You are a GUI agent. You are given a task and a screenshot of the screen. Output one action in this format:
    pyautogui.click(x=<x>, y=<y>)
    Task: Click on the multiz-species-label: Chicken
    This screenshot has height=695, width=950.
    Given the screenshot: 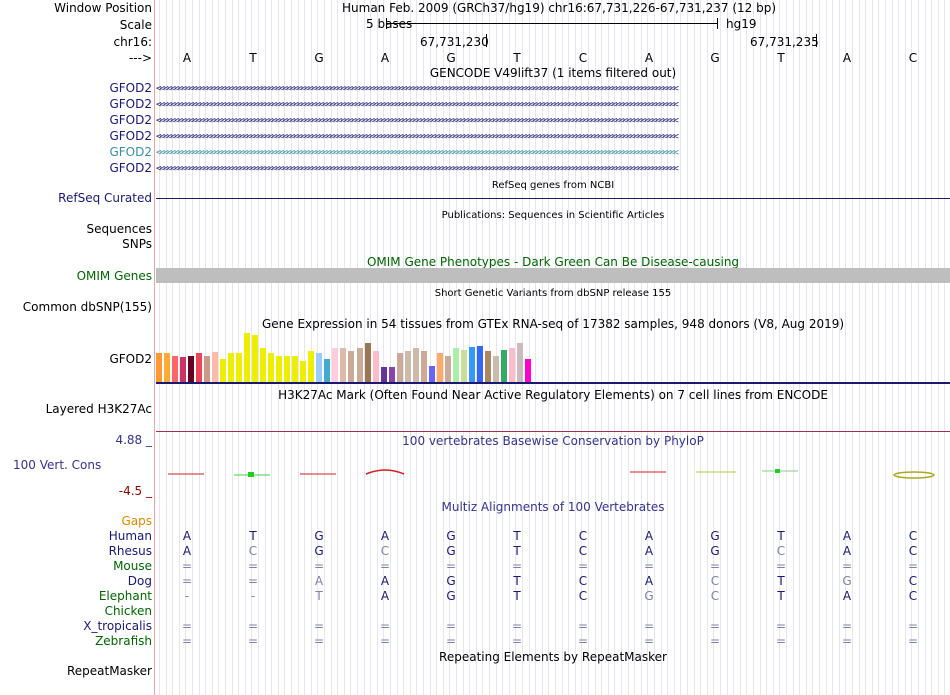 What is the action you would take?
    pyautogui.click(x=128, y=611)
    